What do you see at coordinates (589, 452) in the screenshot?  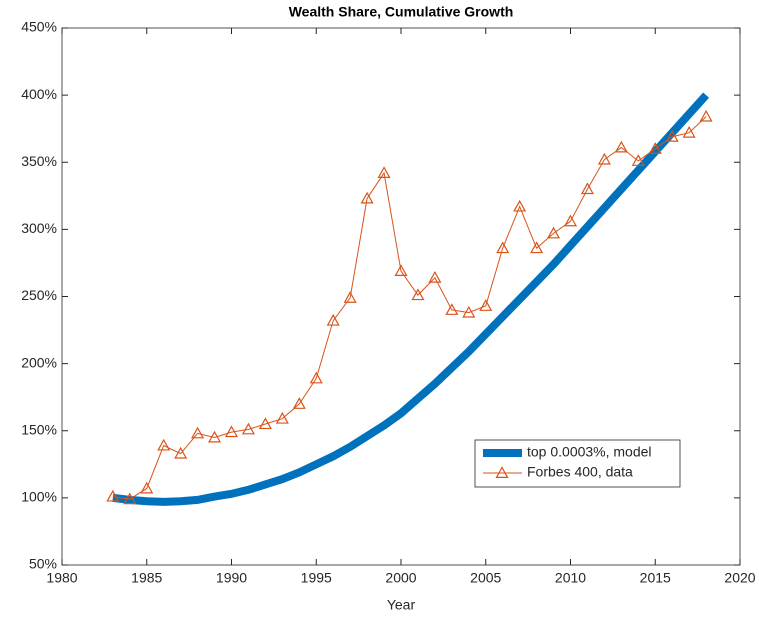 I see `legend-label: top 0.0003%, model` at bounding box center [589, 452].